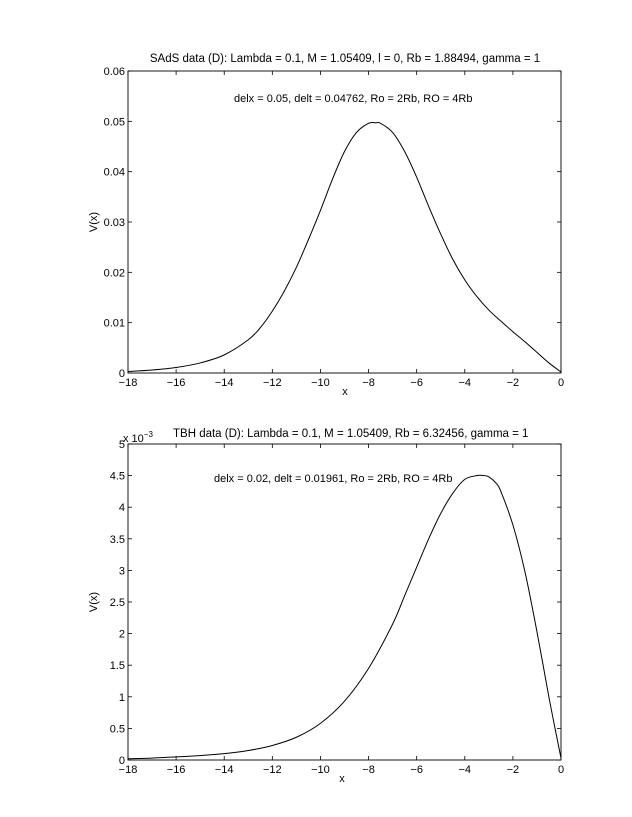 The width and height of the screenshot is (632, 817). What do you see at coordinates (122, 635) in the screenshot?
I see `y-tick-label: 2` at bounding box center [122, 635].